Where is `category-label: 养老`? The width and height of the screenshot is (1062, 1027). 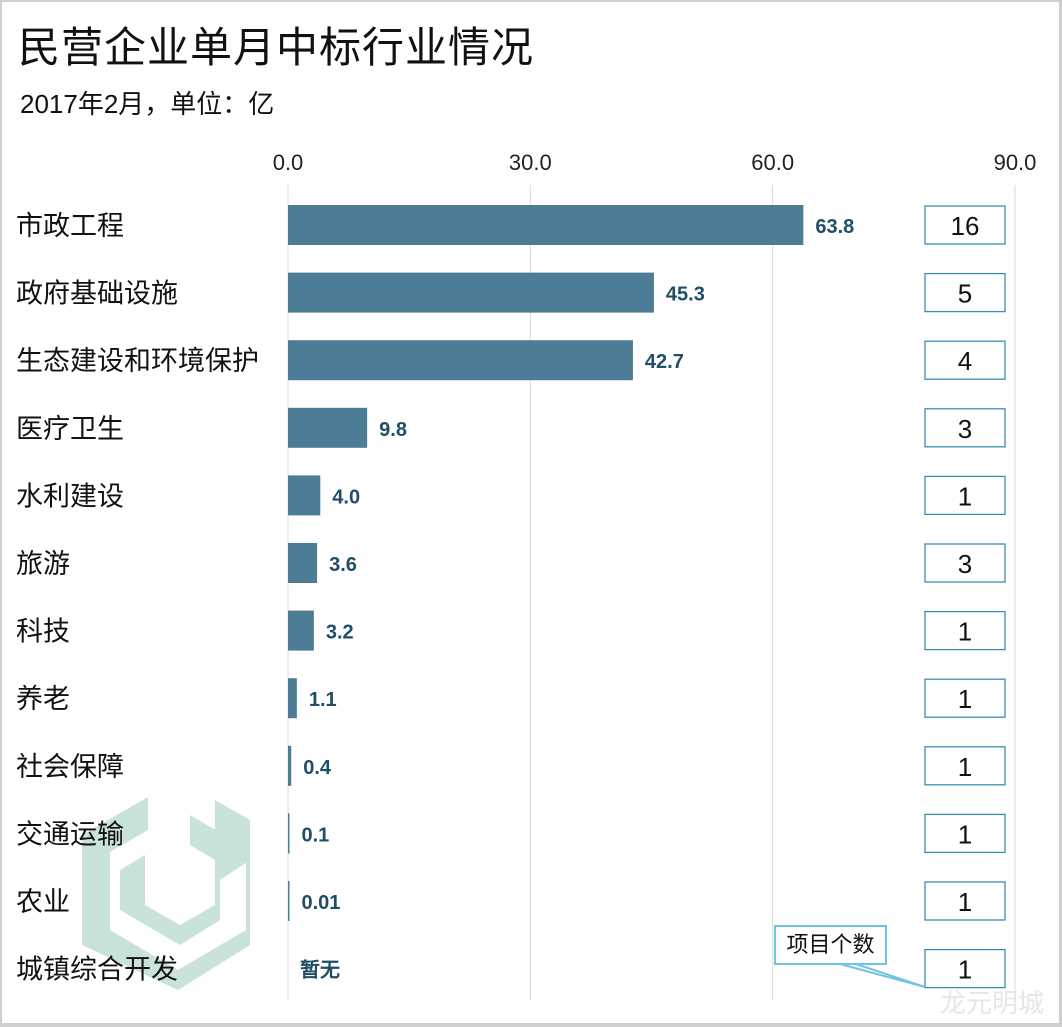
category-label: 养老 is located at coordinates (43, 699).